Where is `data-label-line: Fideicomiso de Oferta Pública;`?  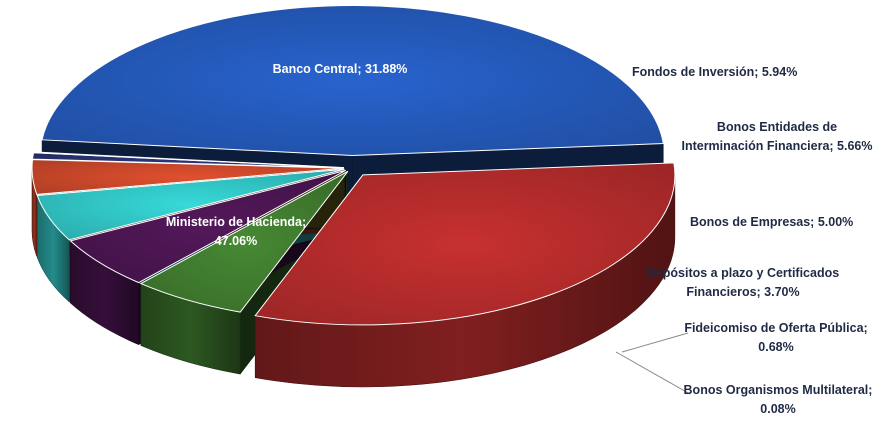 data-label-line: Fideicomiso de Oferta Pública; is located at coordinates (775, 328).